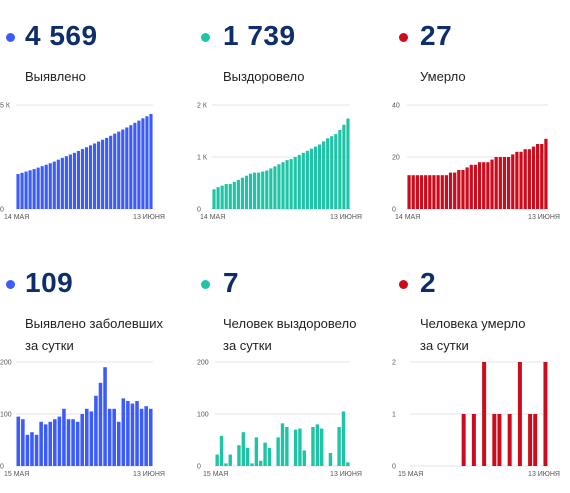 This screenshot has width=570, height=493. Describe the element at coordinates (203, 415) in the screenshot. I see `y-tick-label: 100` at that location.